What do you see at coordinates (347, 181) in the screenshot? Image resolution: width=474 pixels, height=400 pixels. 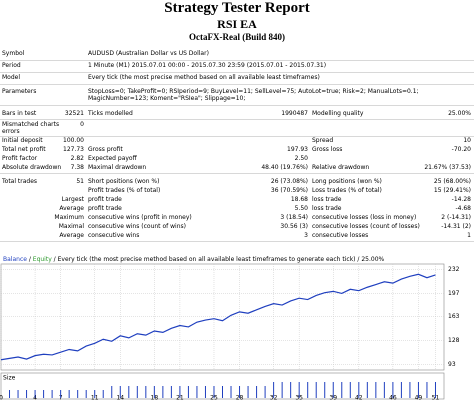 I see `stat-label: Long positions (won %)` at bounding box center [347, 181].